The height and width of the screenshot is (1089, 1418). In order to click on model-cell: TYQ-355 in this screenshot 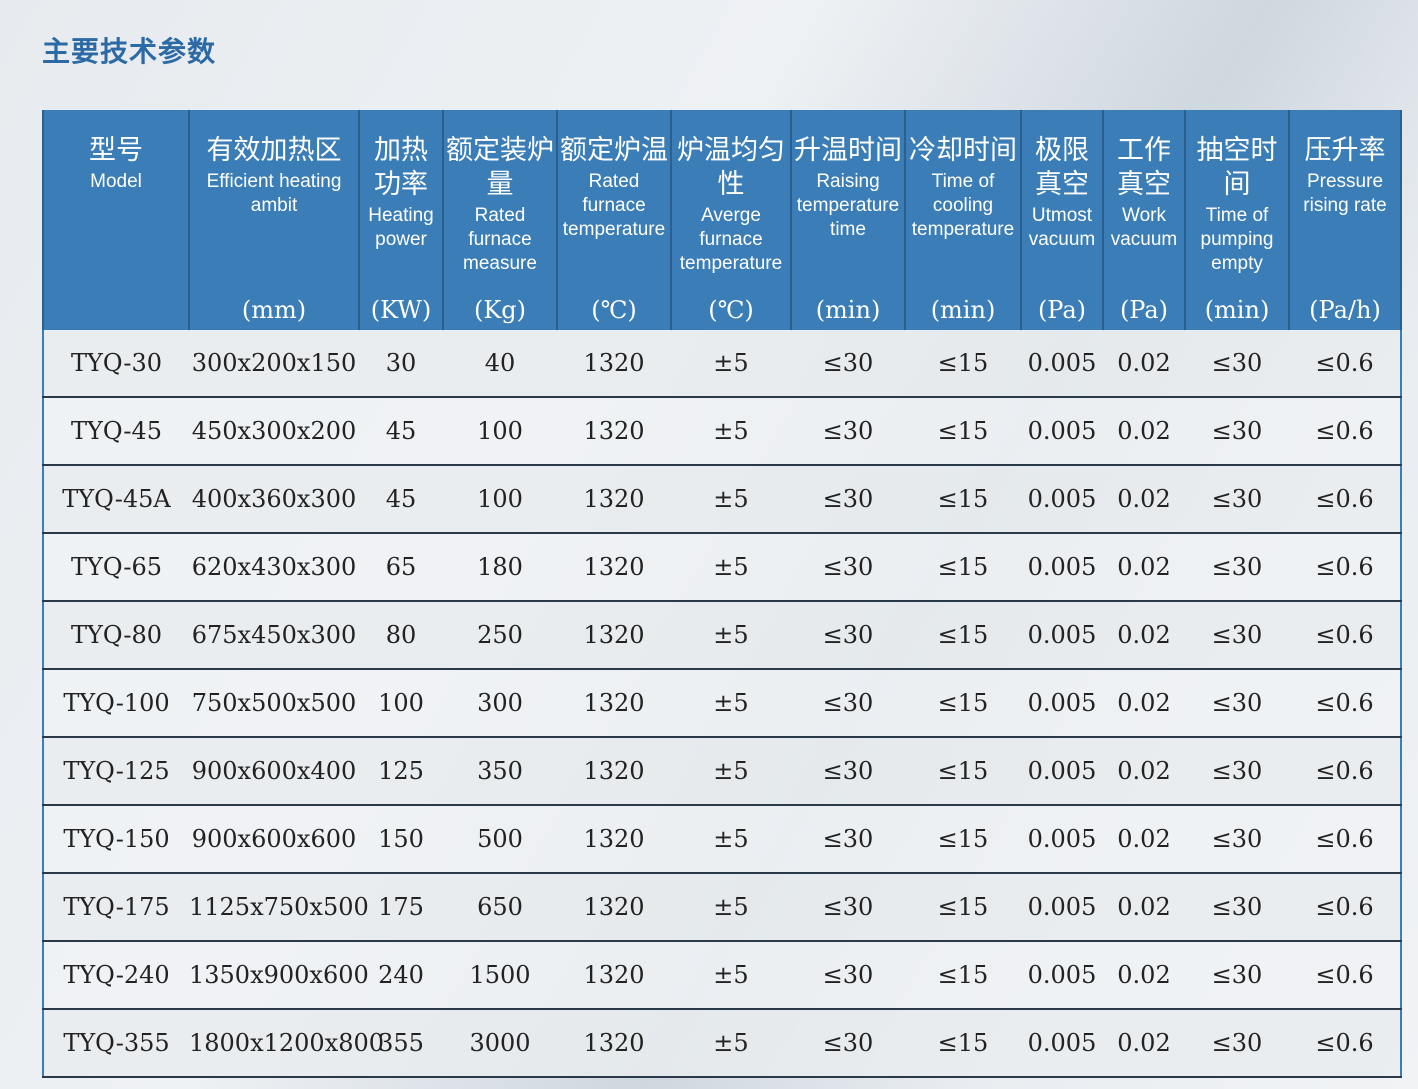, I will do `click(115, 1043)`.